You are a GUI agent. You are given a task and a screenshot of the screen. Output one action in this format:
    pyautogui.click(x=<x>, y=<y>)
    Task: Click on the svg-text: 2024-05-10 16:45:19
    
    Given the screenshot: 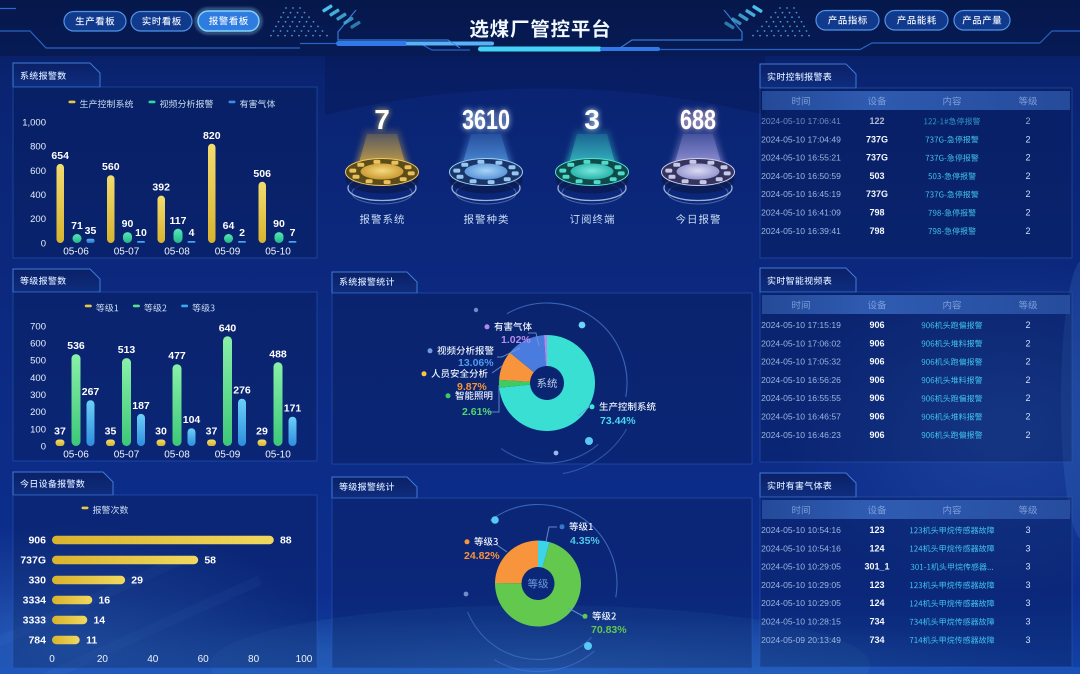 What is the action you would take?
    pyautogui.click(x=801, y=194)
    